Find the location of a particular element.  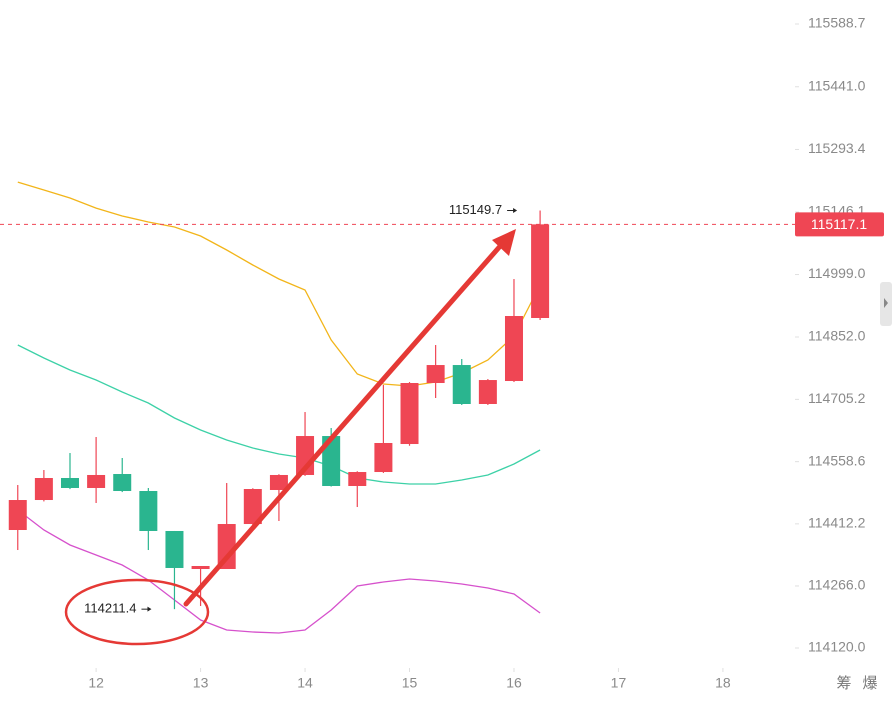

y-tick-label: 114999.0 is located at coordinates (837, 273).